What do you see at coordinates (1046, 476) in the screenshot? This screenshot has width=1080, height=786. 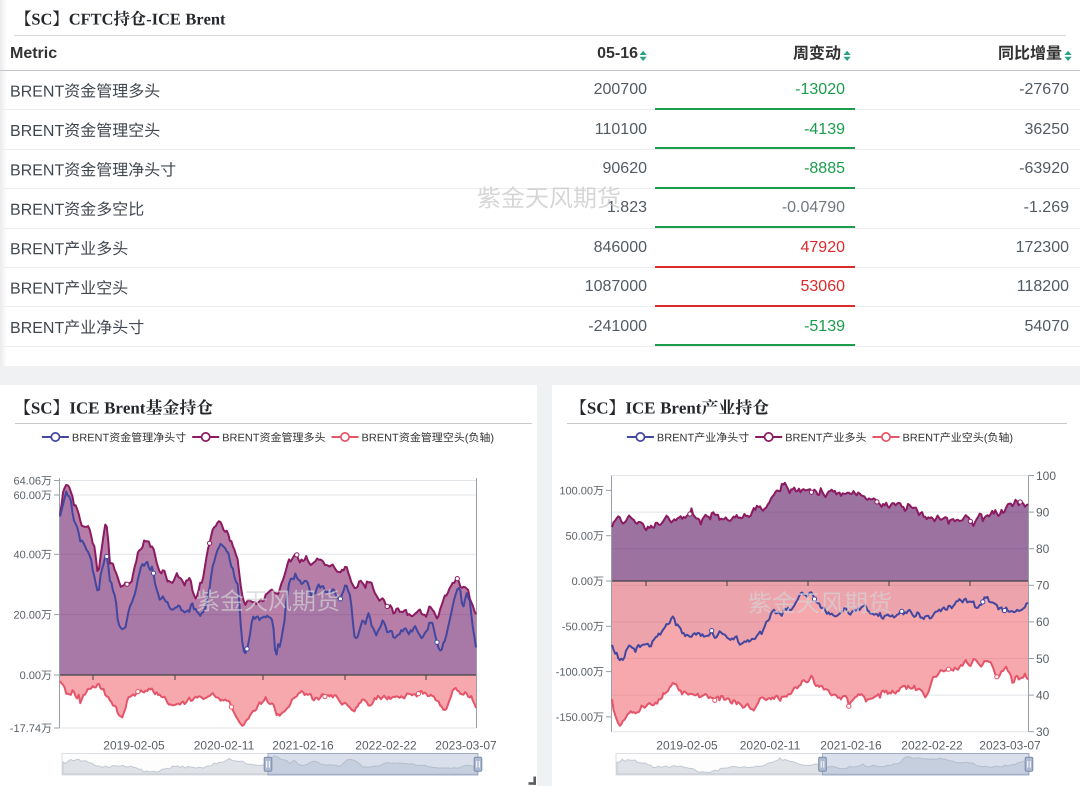 I see `svg-text: 100` at bounding box center [1046, 476].